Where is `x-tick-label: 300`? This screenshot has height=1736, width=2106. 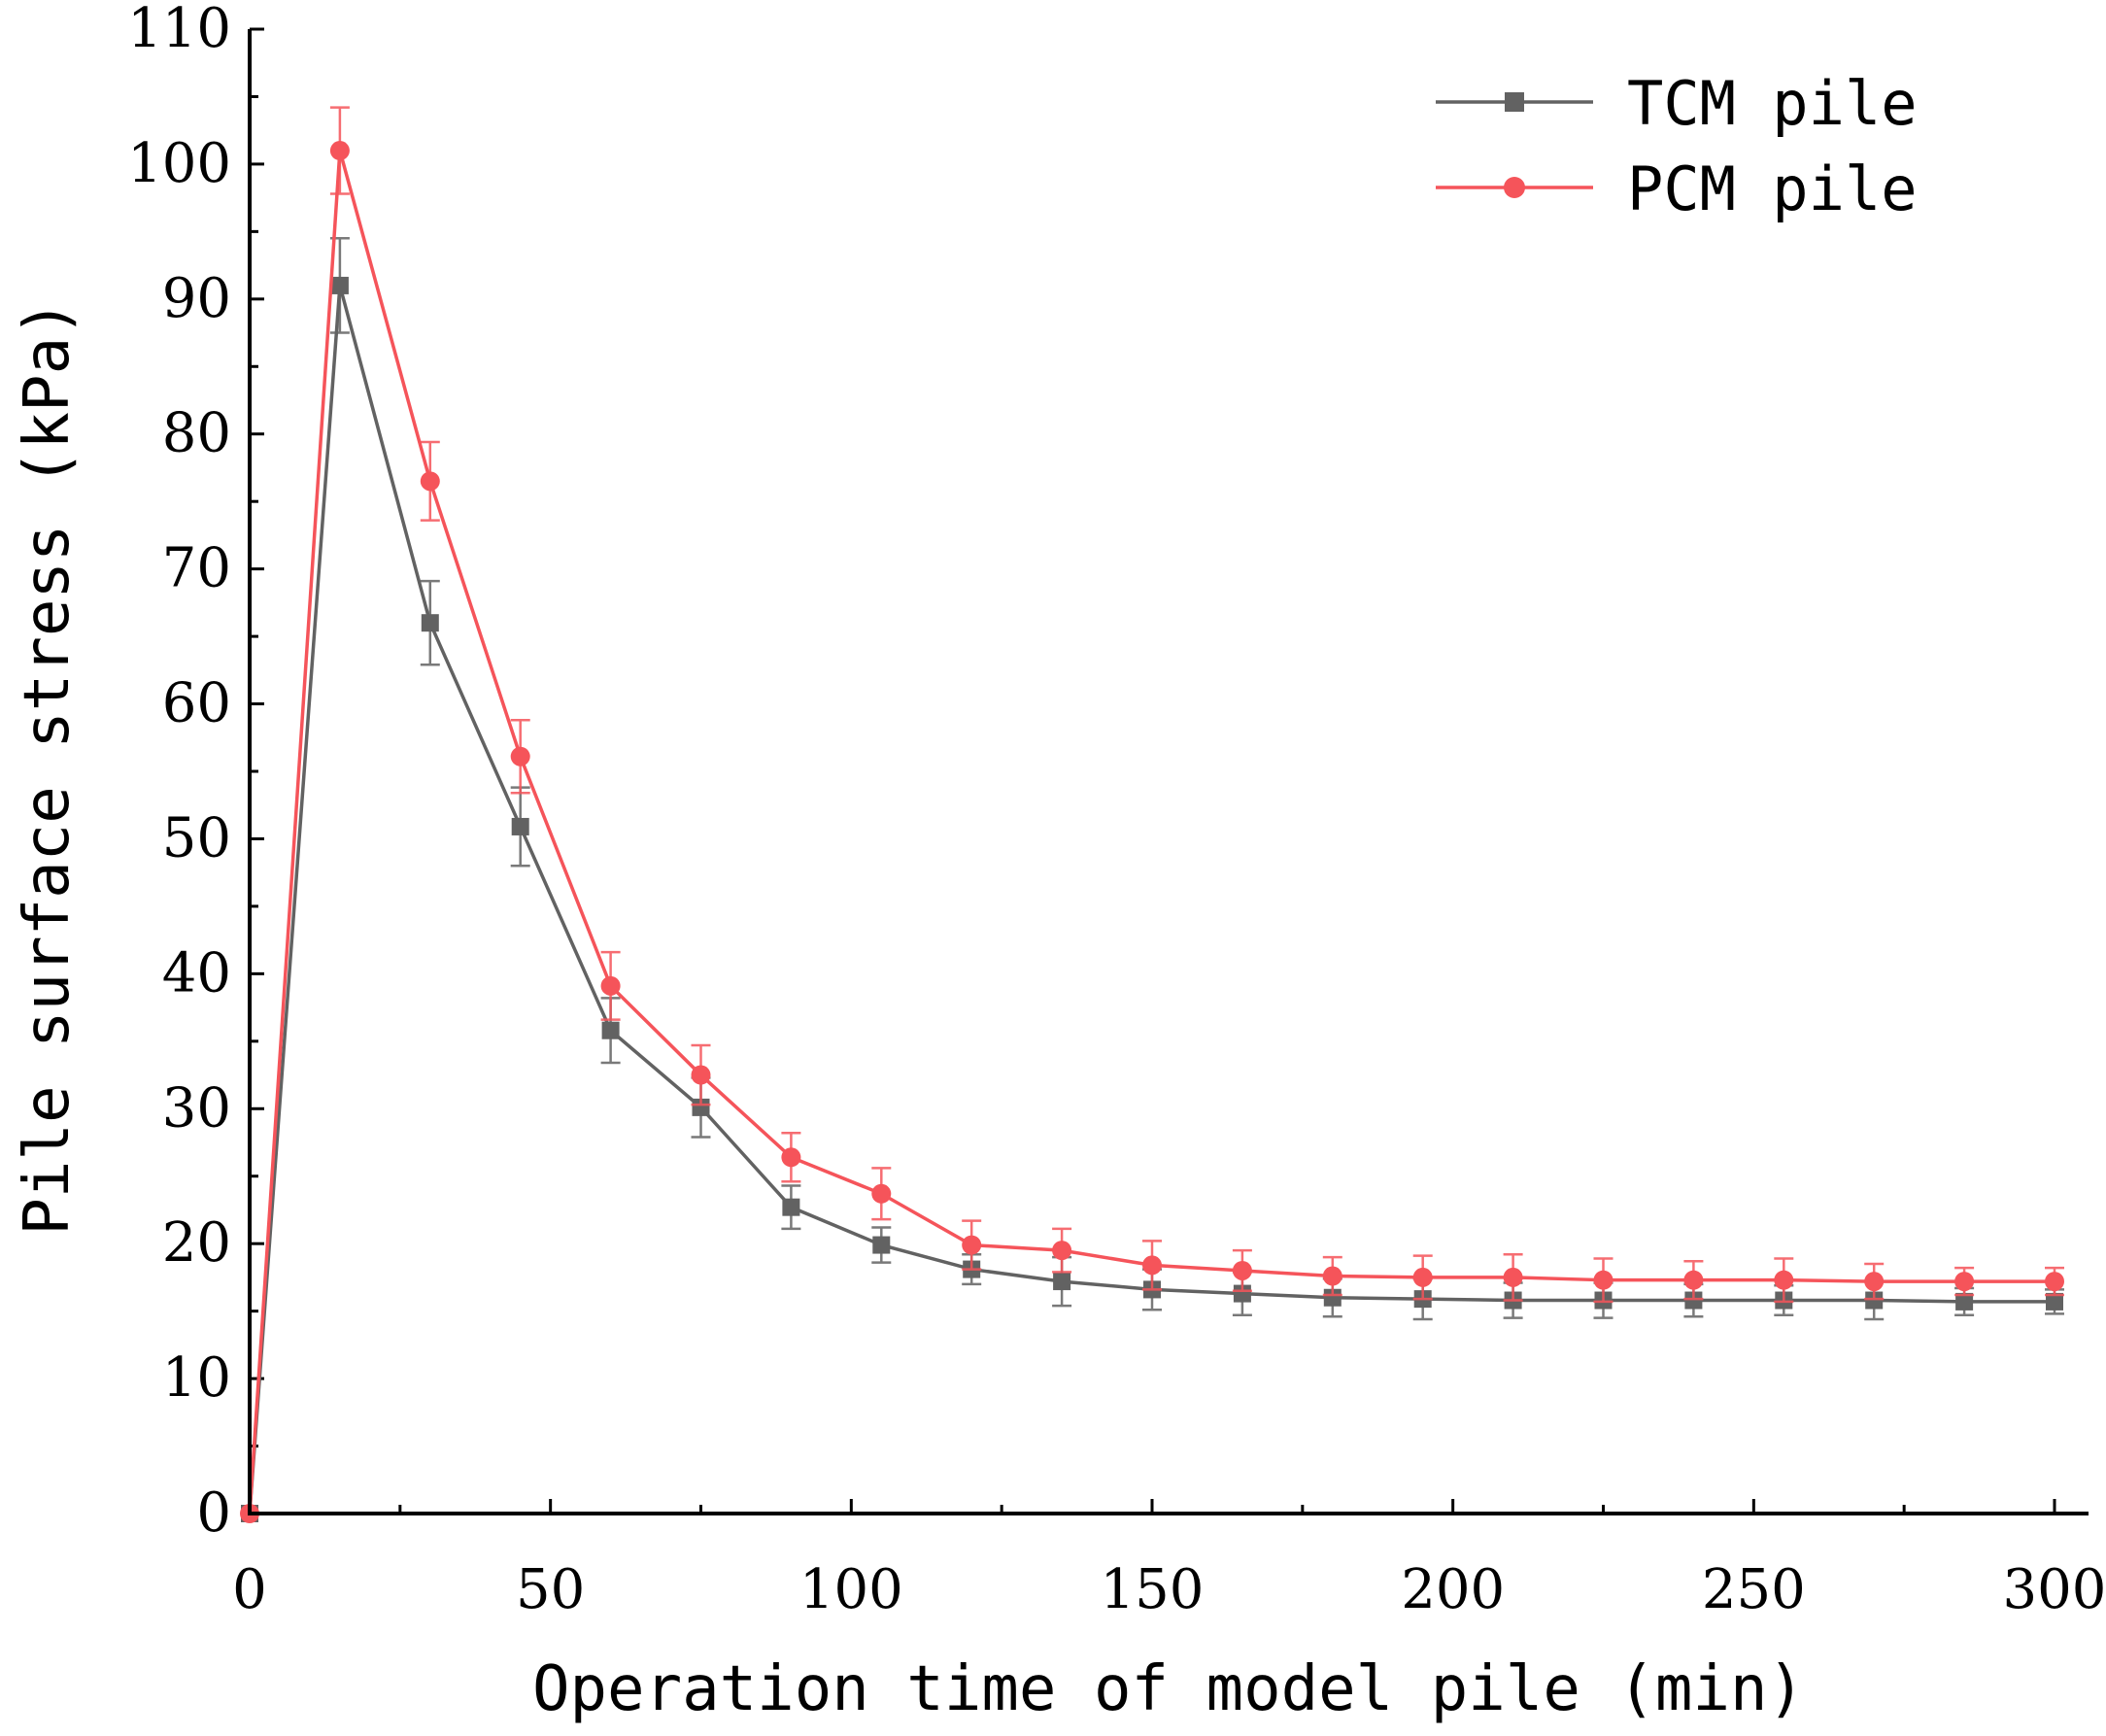 x-tick-label: 300 is located at coordinates (2054, 1590).